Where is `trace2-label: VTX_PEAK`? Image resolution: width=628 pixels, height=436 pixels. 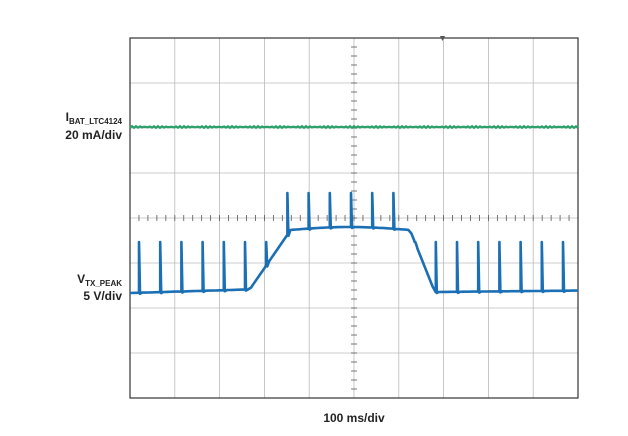 trace2-label: VTX_PEAK is located at coordinates (99, 280).